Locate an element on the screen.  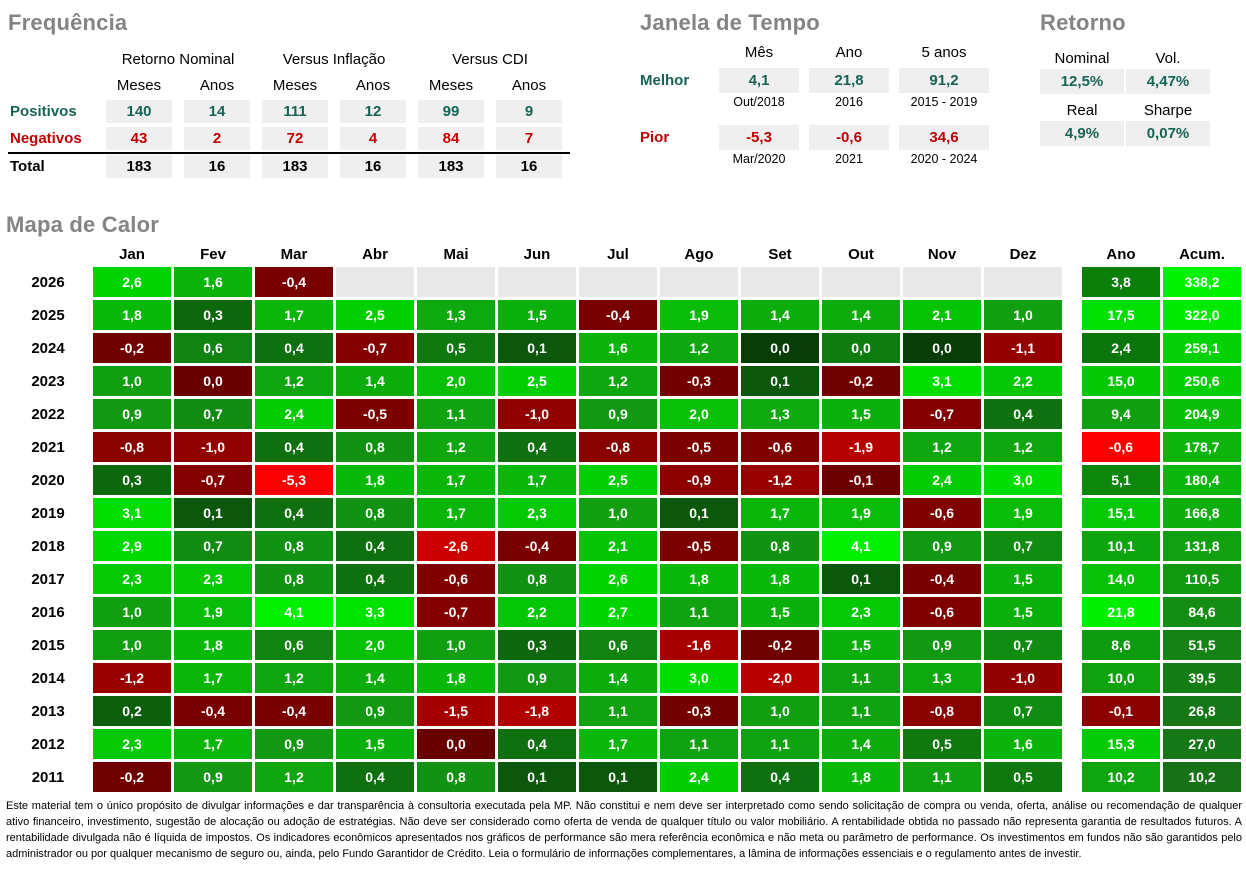
heatmap-cell-2016-mar: 4,1 is located at coordinates (294, 612).